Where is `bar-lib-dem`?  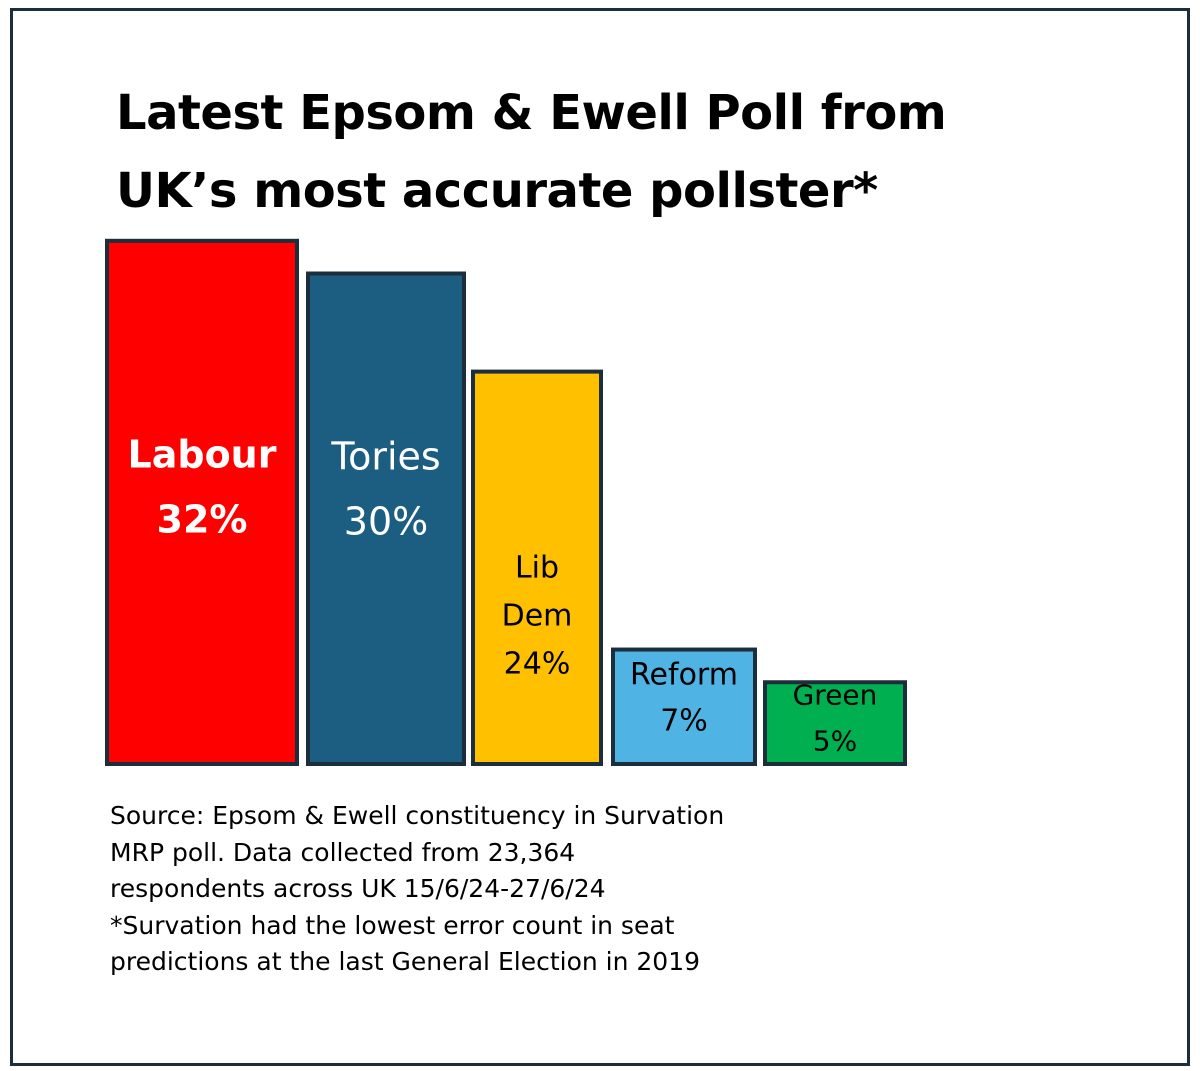
bar-lib-dem is located at coordinates (537, 567).